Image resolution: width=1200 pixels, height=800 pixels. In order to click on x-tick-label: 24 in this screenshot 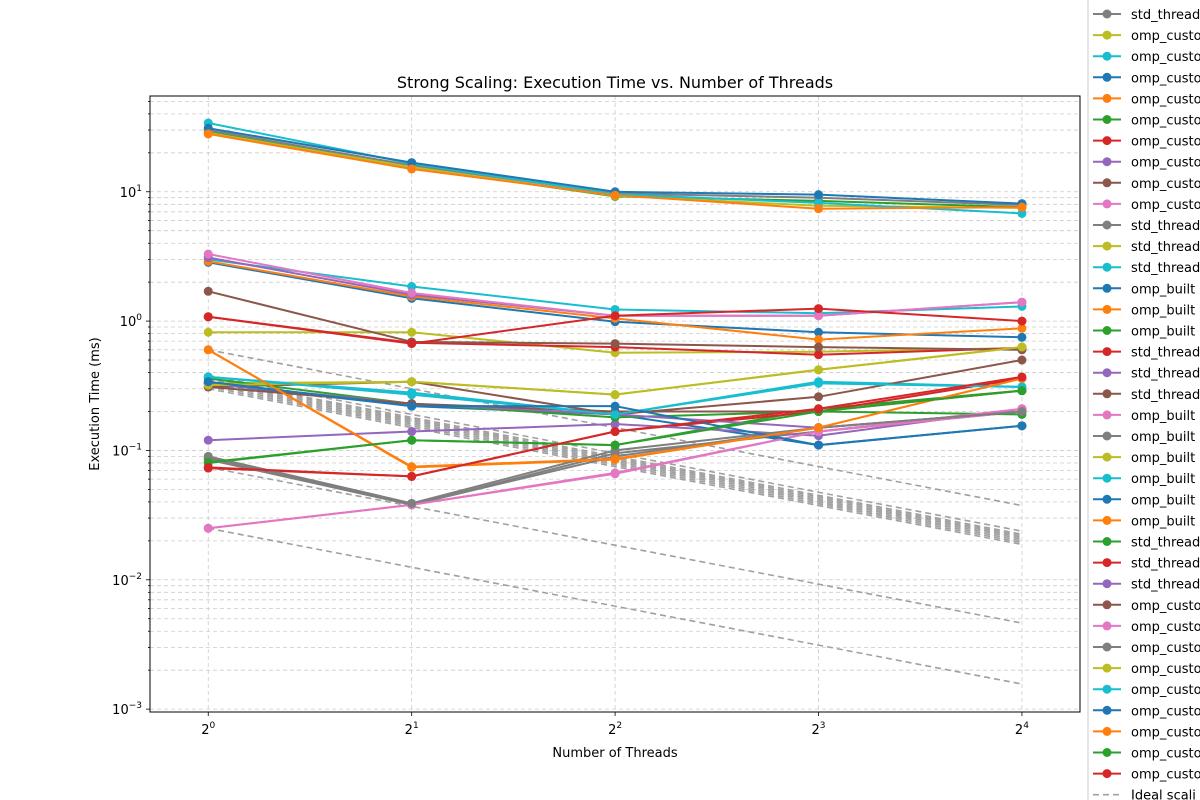, I will do `click(1022, 729)`.